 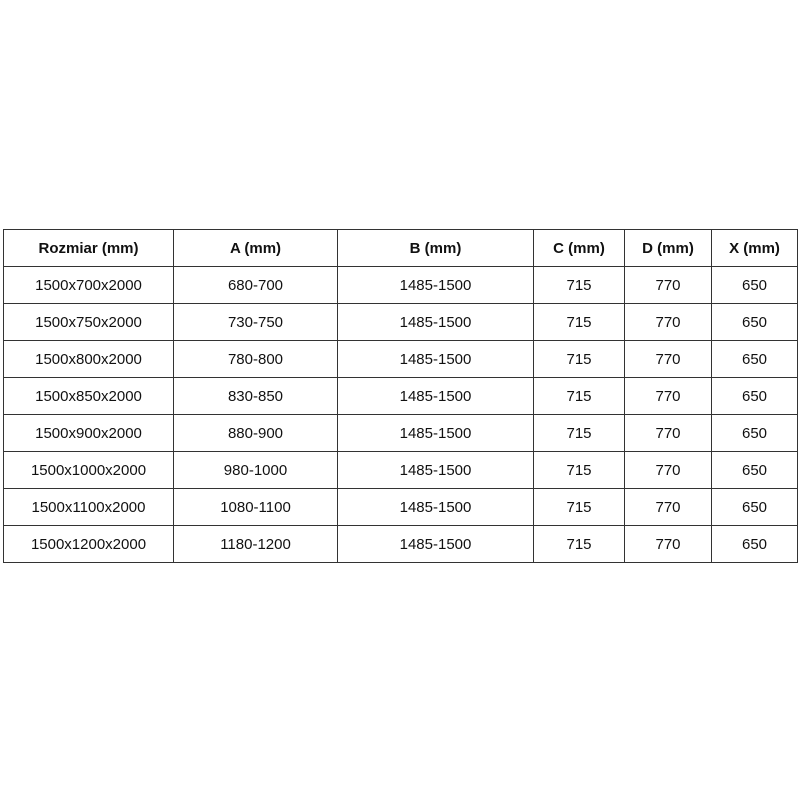 I want to click on table-cell: 1500x800x2000, so click(x=88, y=359).